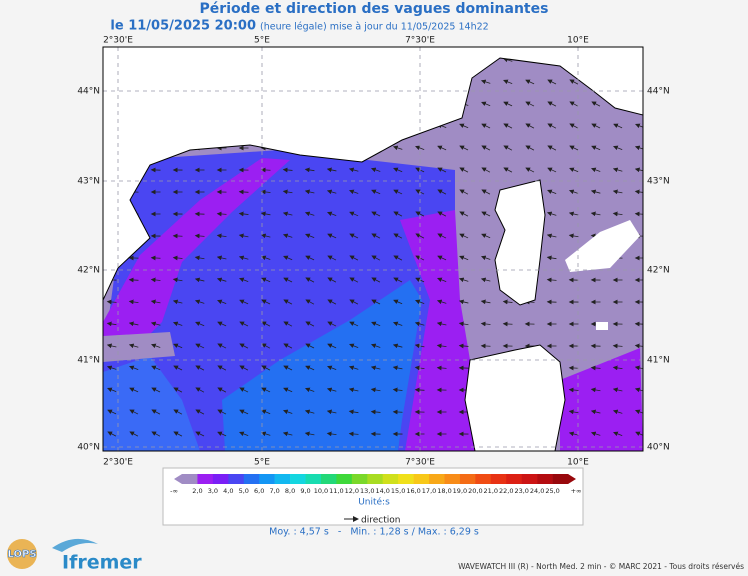 The height and width of the screenshot is (576, 748). What do you see at coordinates (578, 463) in the screenshot?
I see `lon-label: 10°E` at bounding box center [578, 463].